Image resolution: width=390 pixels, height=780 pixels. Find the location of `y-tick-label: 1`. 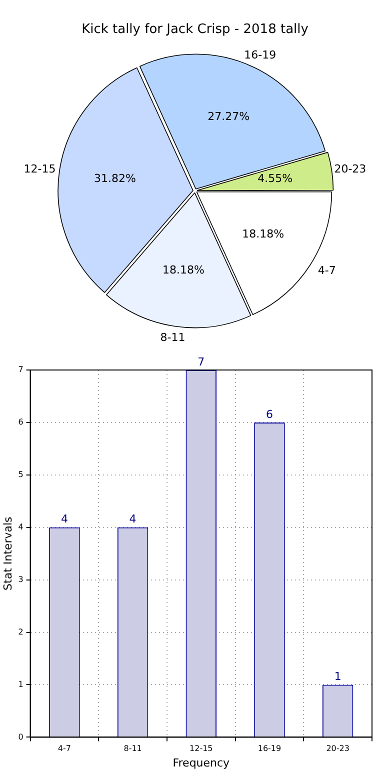

y-tick-label: 1 is located at coordinates (21, 684).